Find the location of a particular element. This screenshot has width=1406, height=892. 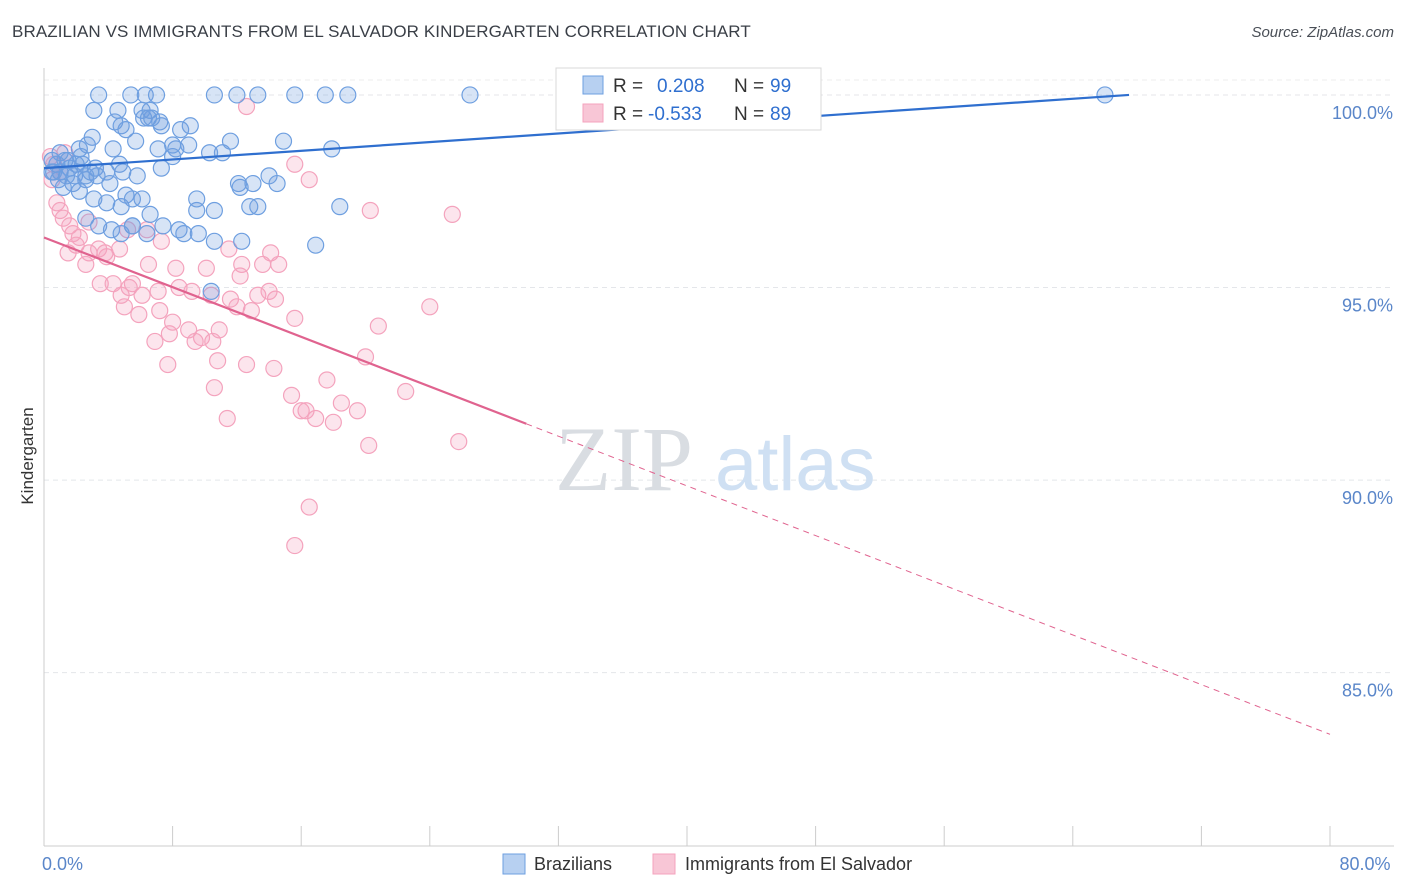

legend-swatch-blue is located at coordinates (593, 85).